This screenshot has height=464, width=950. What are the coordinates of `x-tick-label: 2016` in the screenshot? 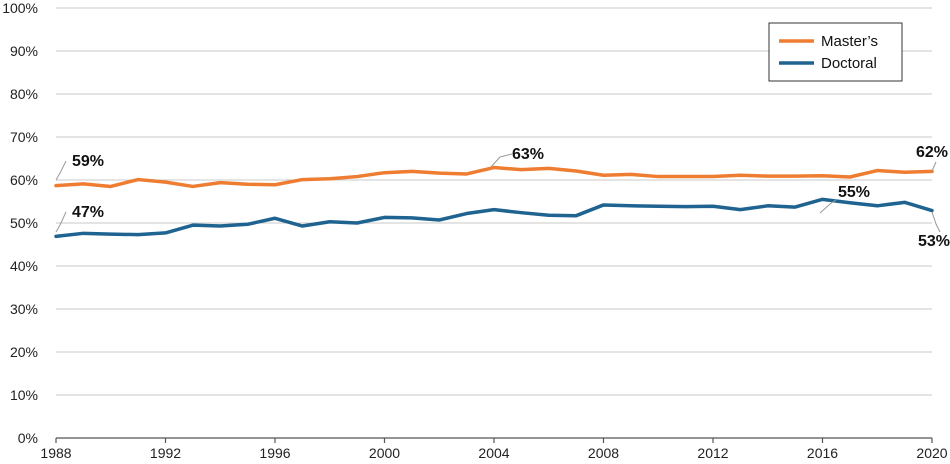 It's located at (822, 453).